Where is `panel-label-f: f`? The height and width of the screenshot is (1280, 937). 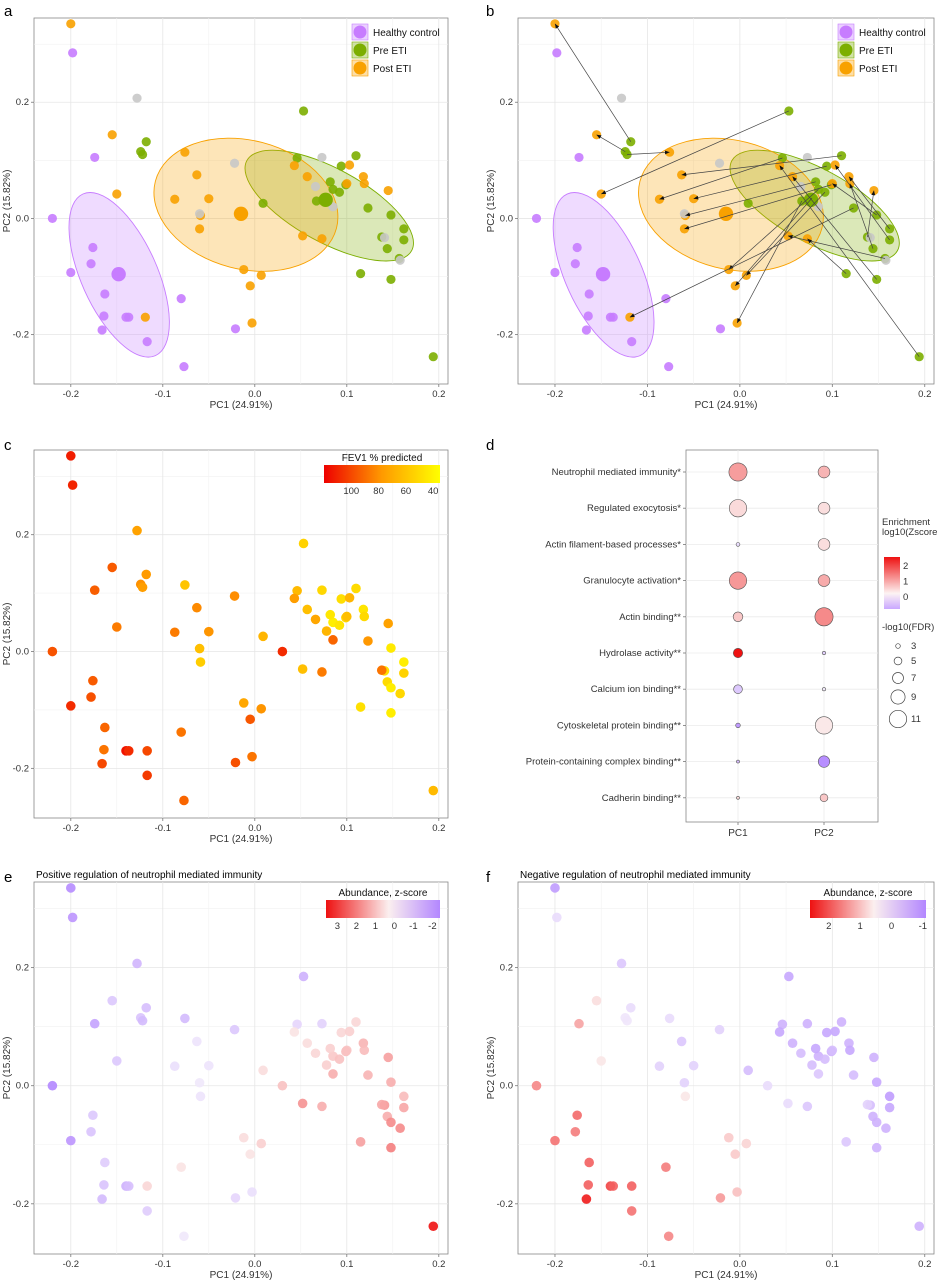
panel-label-f: f is located at coordinates (488, 877).